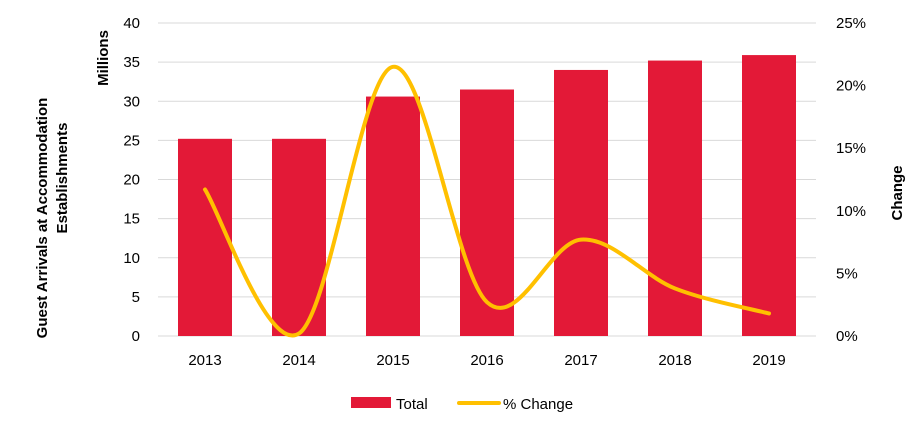 This screenshot has width=922, height=432. I want to click on y-right-tick-label: 10%, so click(851, 211).